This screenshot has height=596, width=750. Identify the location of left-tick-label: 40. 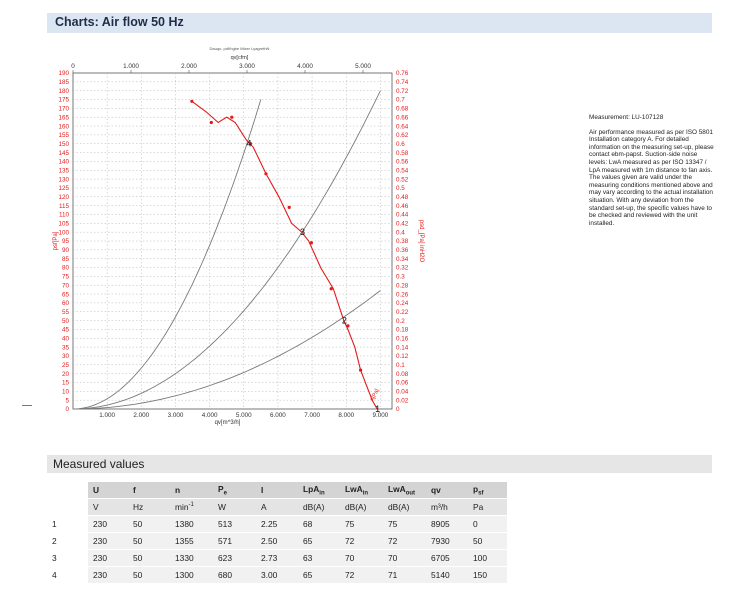
(66, 338).